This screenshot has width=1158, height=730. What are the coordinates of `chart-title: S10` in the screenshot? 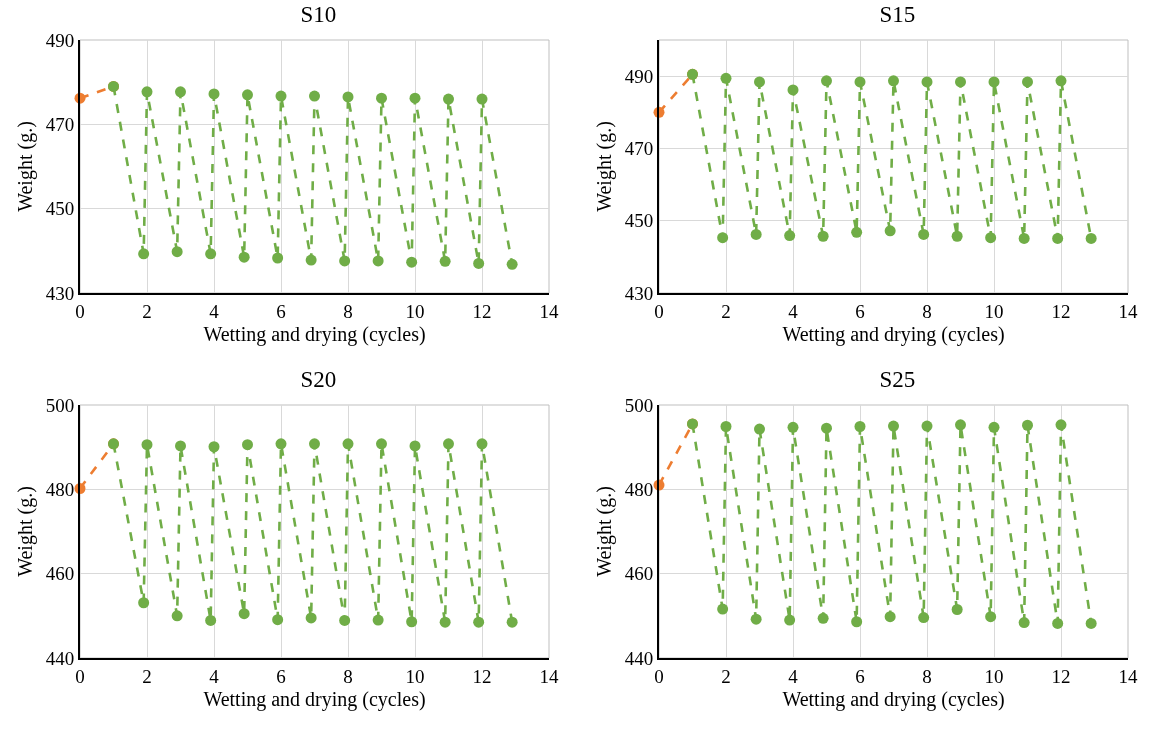 It's located at (318, 14).